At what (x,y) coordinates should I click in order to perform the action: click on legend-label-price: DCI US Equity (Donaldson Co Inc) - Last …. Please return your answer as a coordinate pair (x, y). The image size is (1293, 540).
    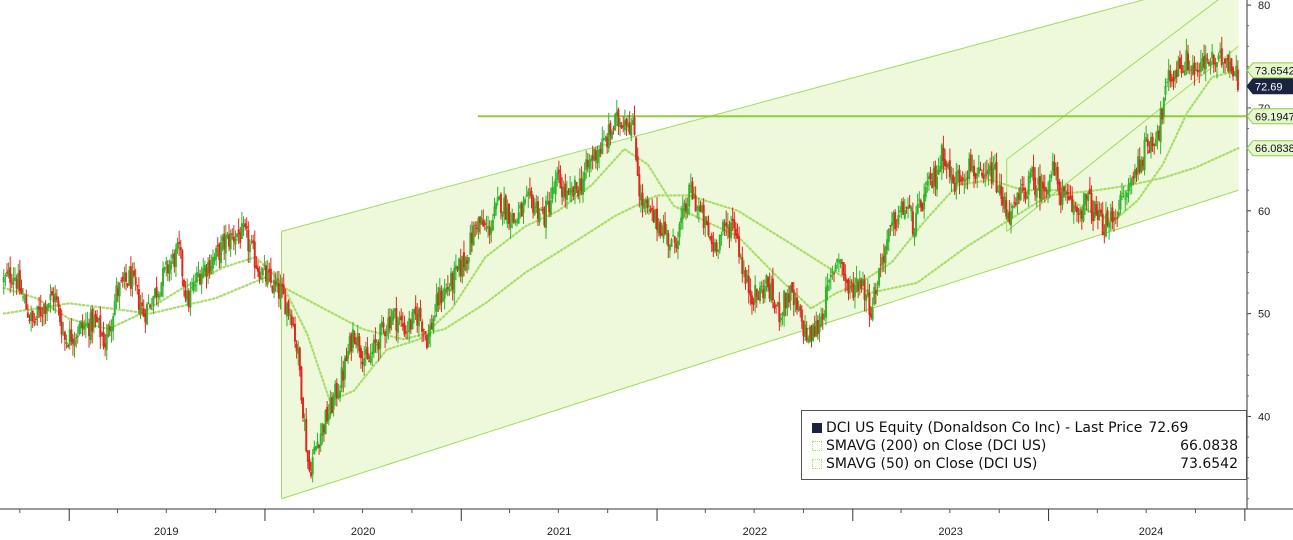
    Looking at the image, I should click on (984, 428).